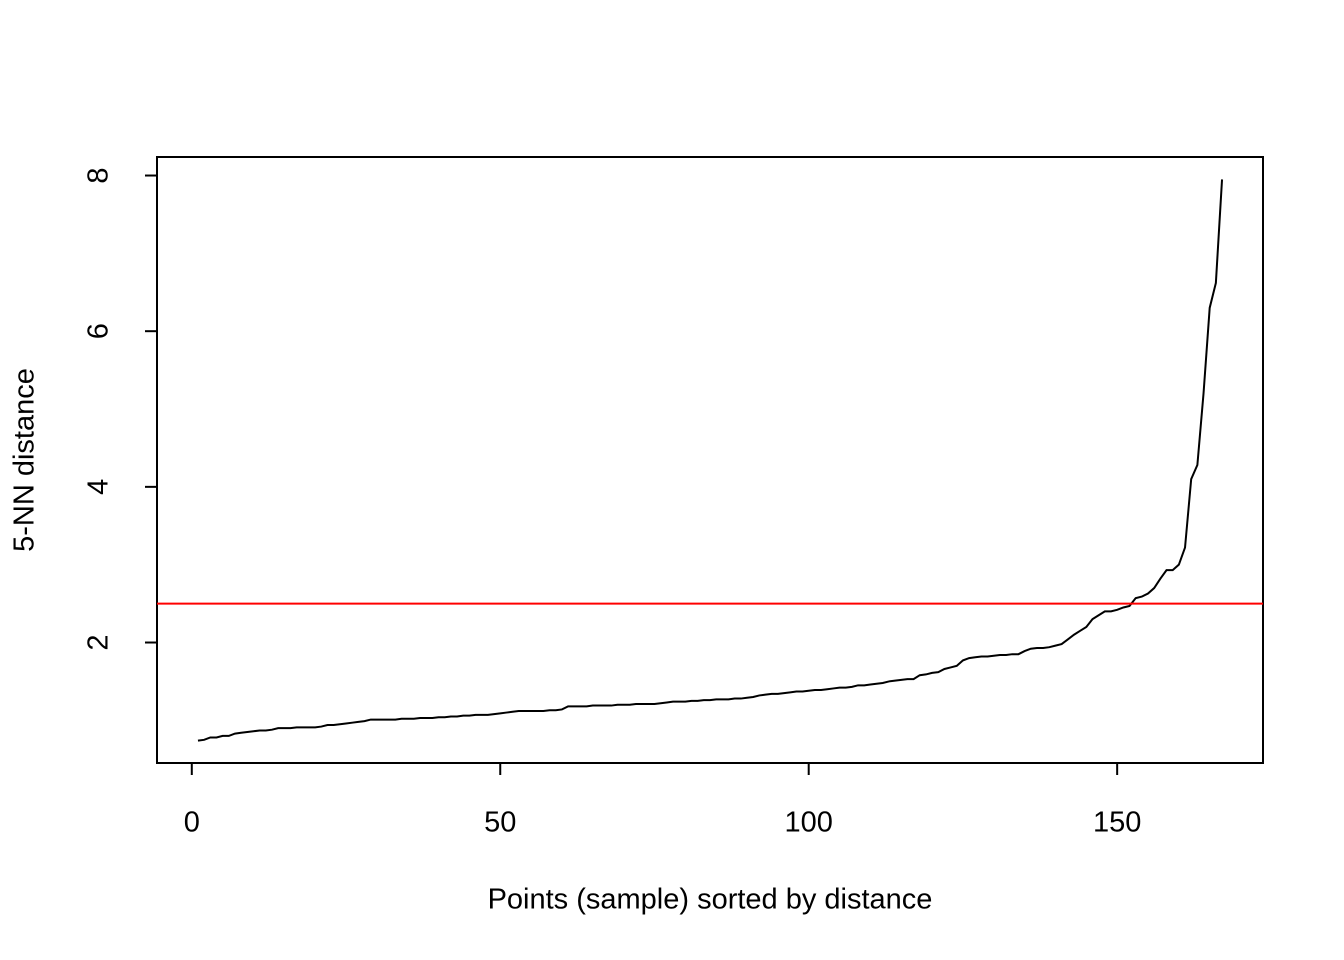  Describe the element at coordinates (25, 460) in the screenshot. I see `y-axis-title: 5-NN distance` at that location.